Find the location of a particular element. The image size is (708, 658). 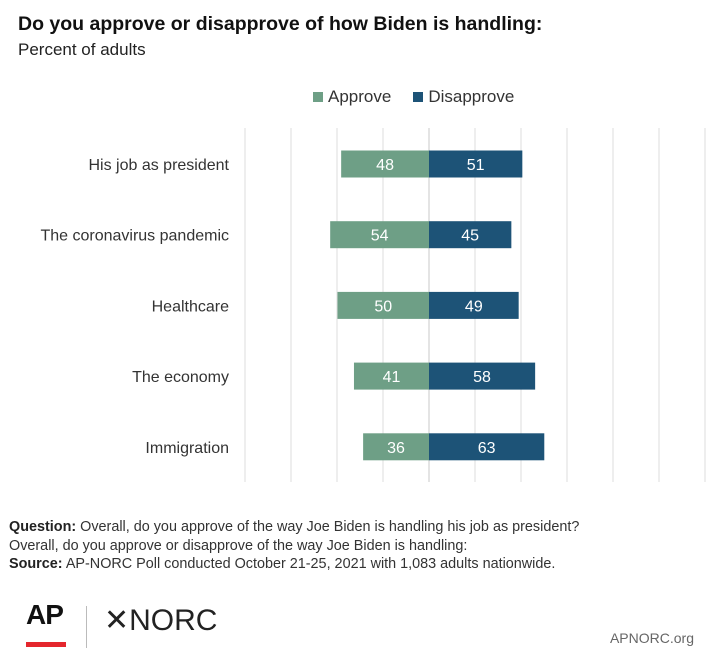

legend-item-approve: Approve is located at coordinates (352, 97).